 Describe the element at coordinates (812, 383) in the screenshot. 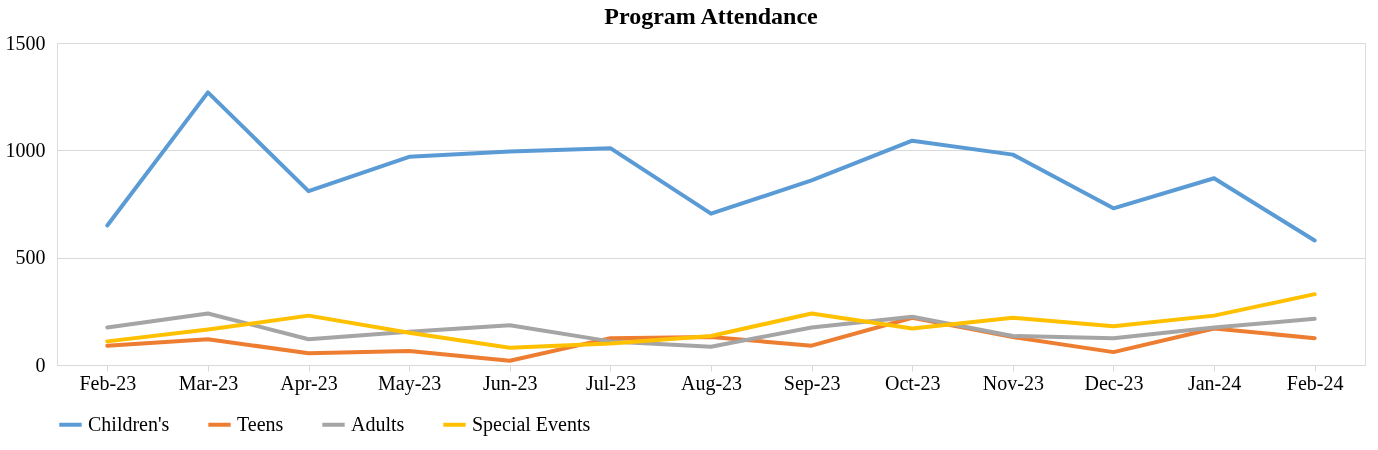

I see `x-tick-label: Sep-23` at that location.